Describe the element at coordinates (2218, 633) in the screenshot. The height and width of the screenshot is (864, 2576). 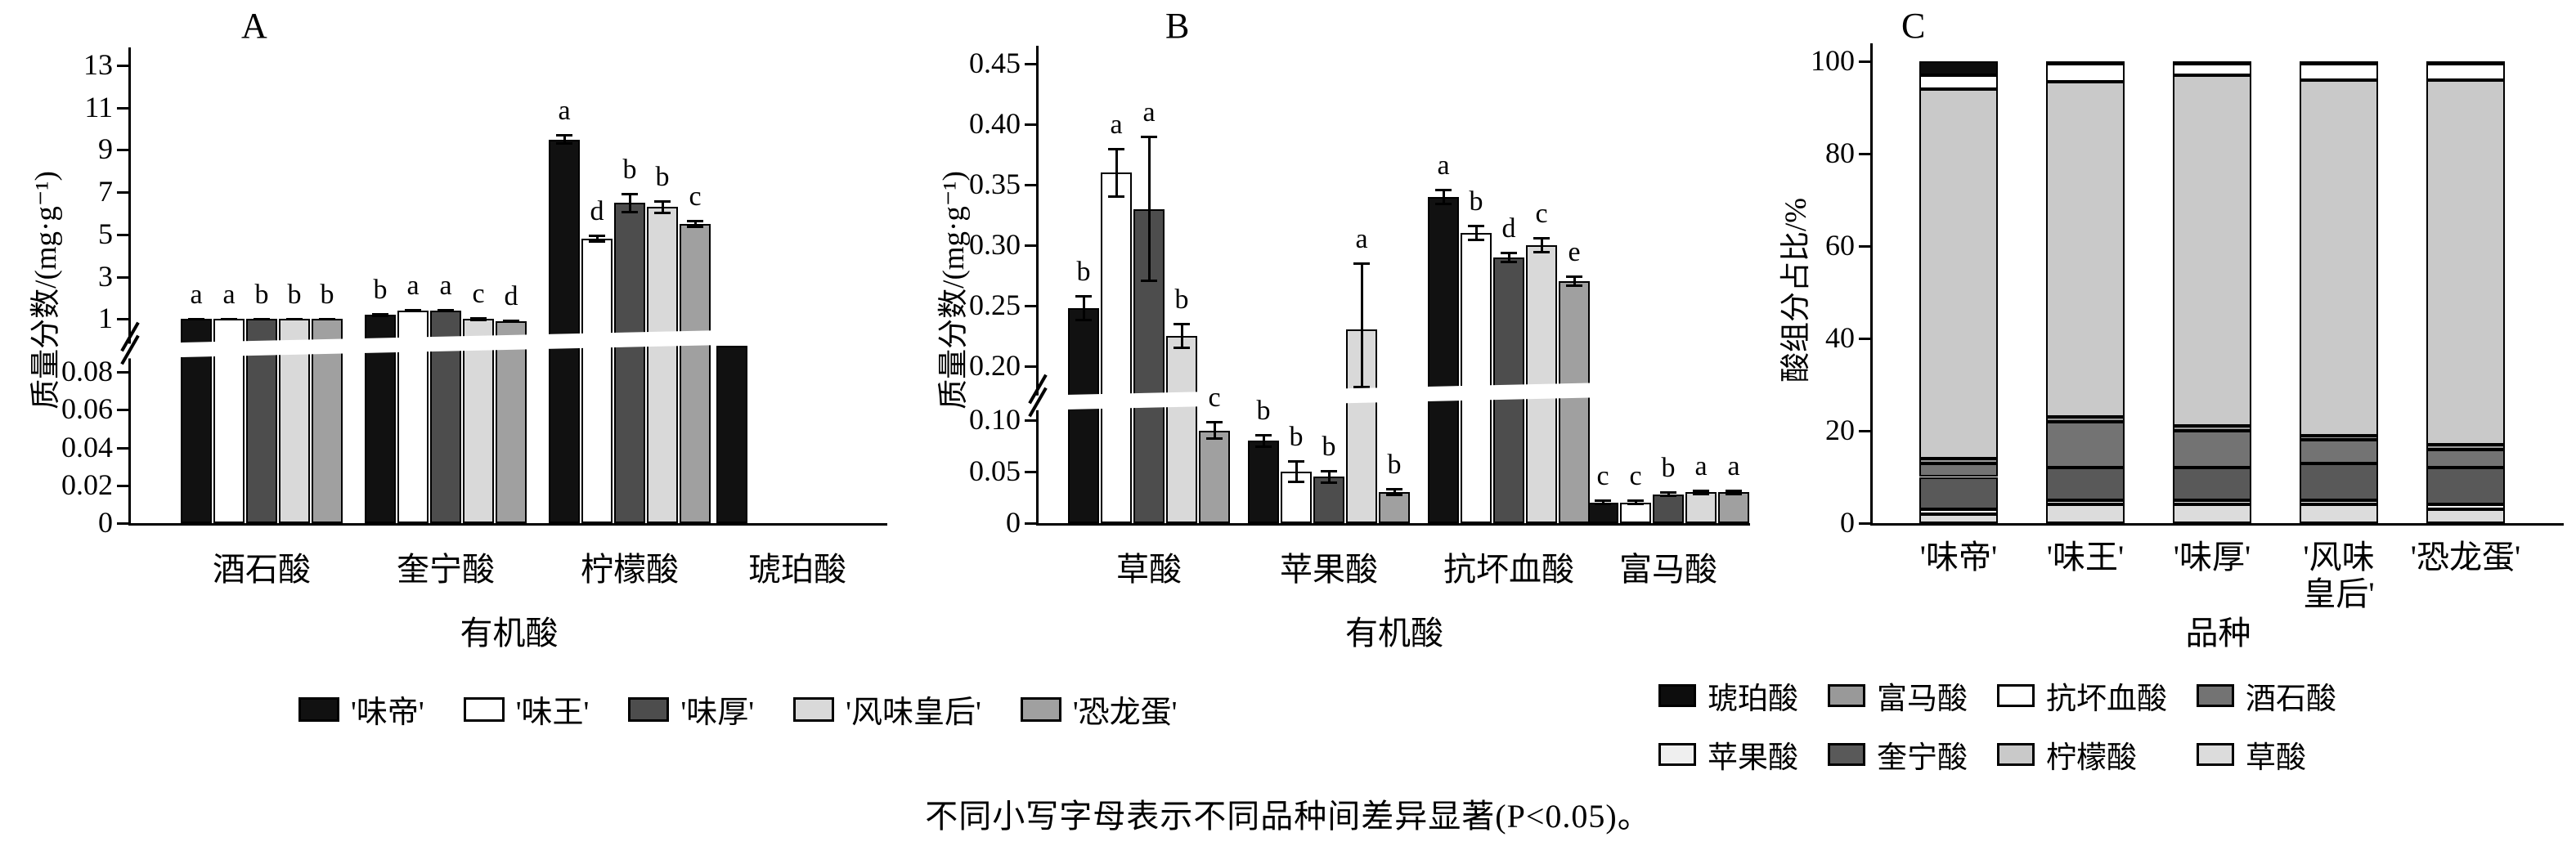
I see `x-axis-title: 品种` at that location.